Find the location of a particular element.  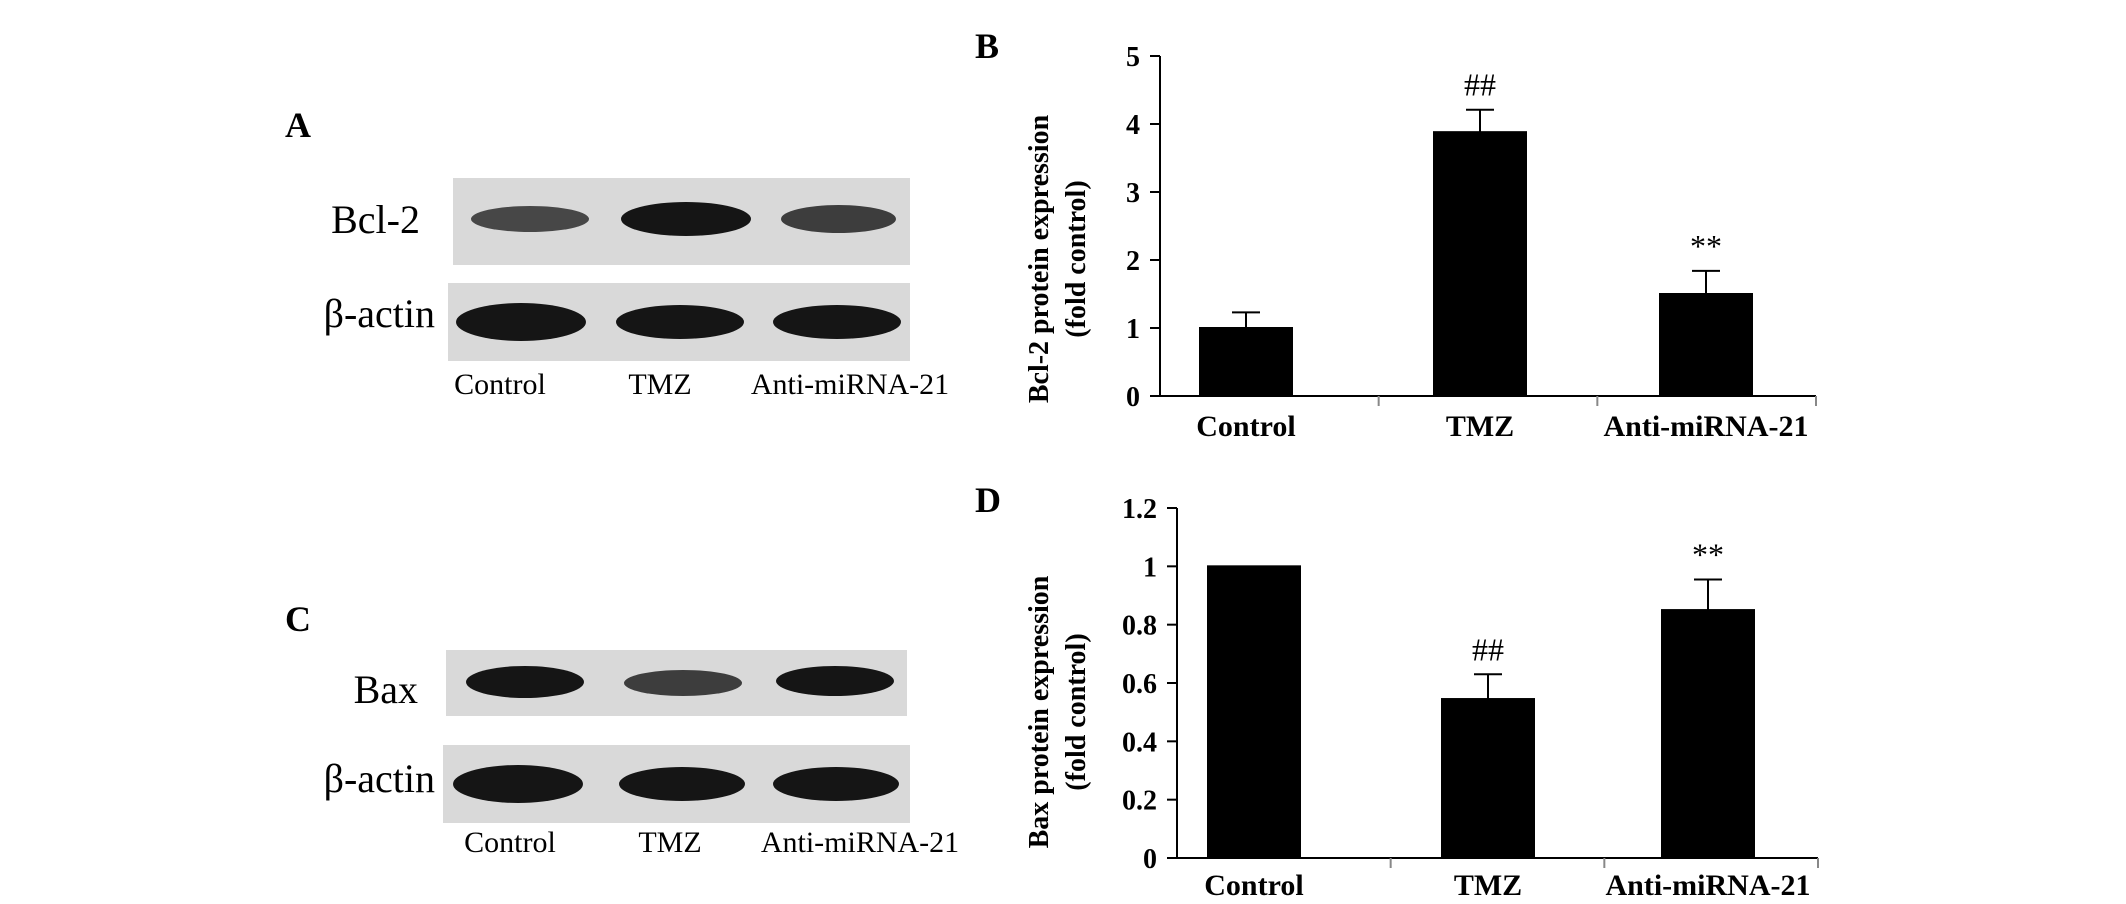

chart-d-ytick-label: 0 is located at coordinates (1150, 859).